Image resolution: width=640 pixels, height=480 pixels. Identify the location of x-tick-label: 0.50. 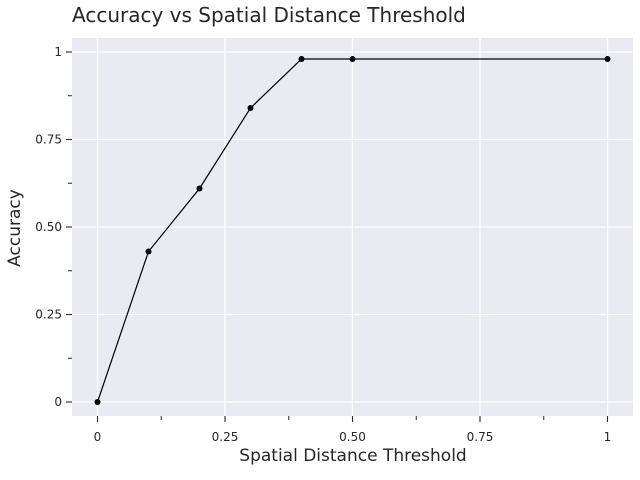
(352, 437).